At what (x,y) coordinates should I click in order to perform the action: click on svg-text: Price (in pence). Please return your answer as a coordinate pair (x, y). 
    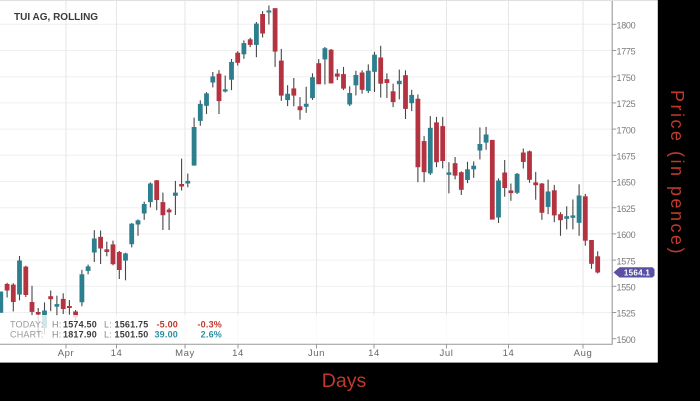
    Looking at the image, I should click on (677, 173).